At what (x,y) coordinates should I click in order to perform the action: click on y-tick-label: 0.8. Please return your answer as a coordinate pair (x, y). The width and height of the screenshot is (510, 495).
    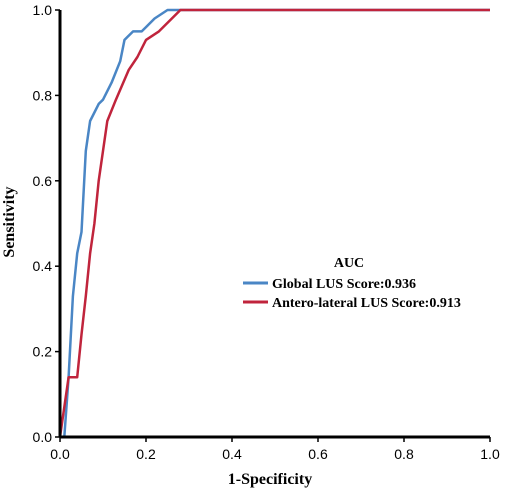
    Looking at the image, I should click on (43, 95).